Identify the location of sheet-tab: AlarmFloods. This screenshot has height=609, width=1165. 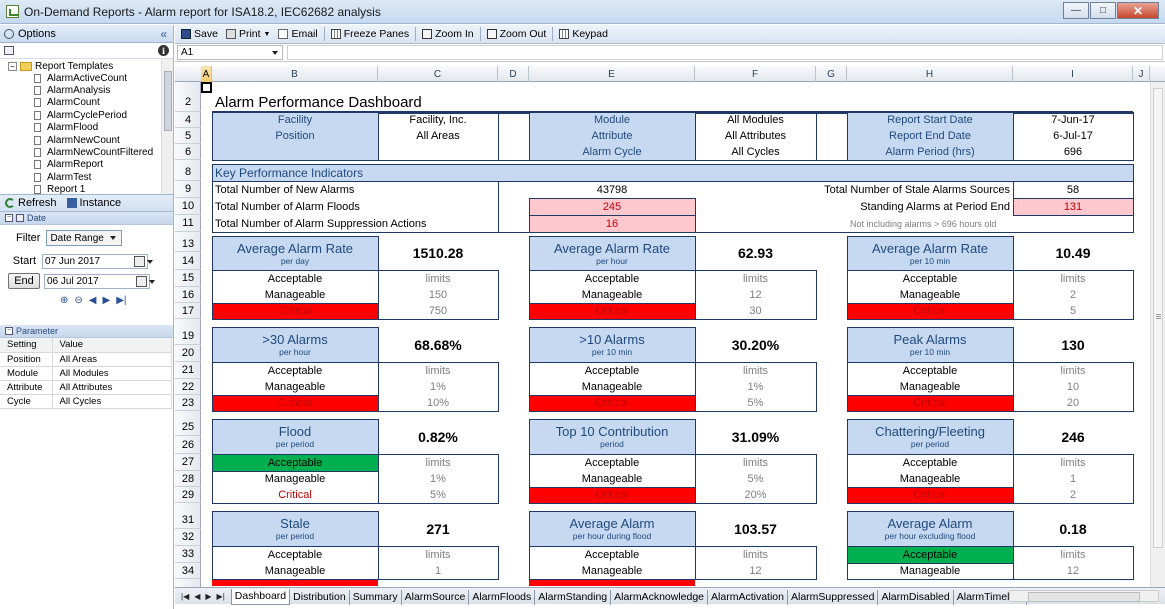
(502, 597).